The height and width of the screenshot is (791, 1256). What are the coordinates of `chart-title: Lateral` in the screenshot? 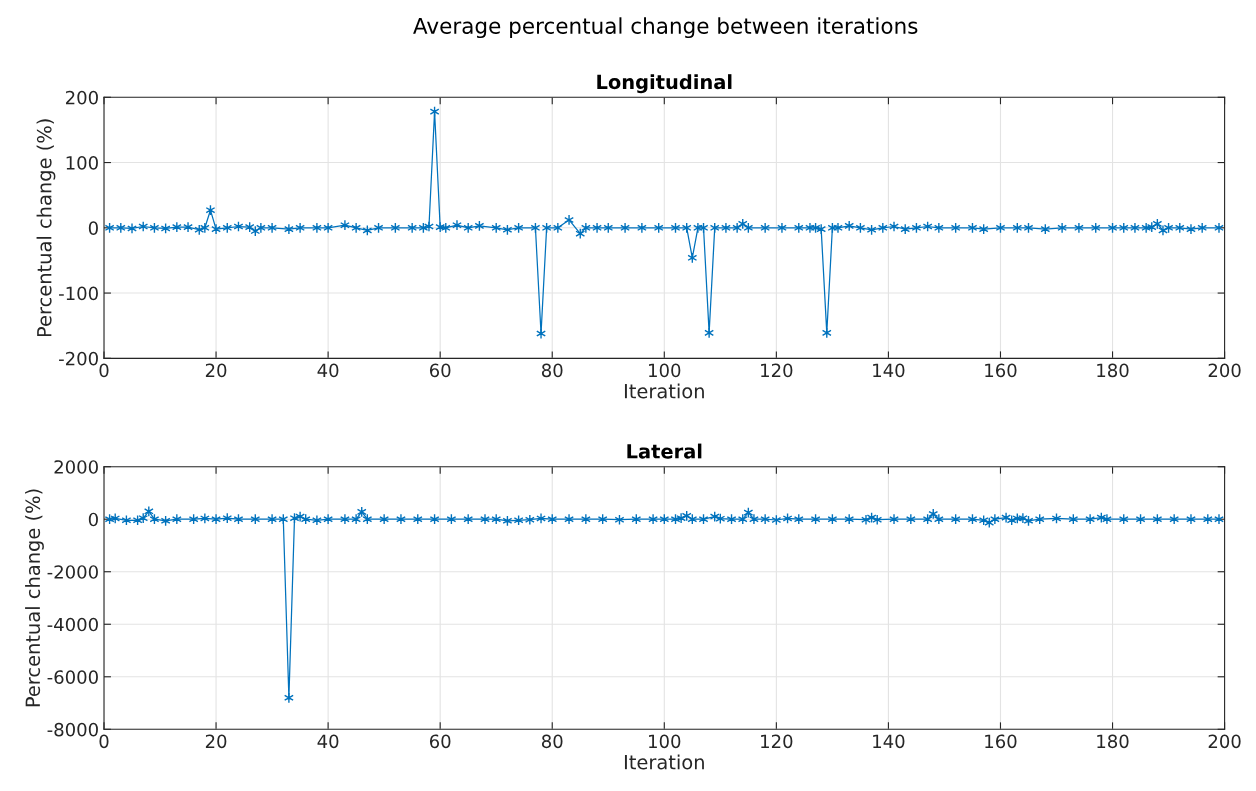 It's located at (664, 451).